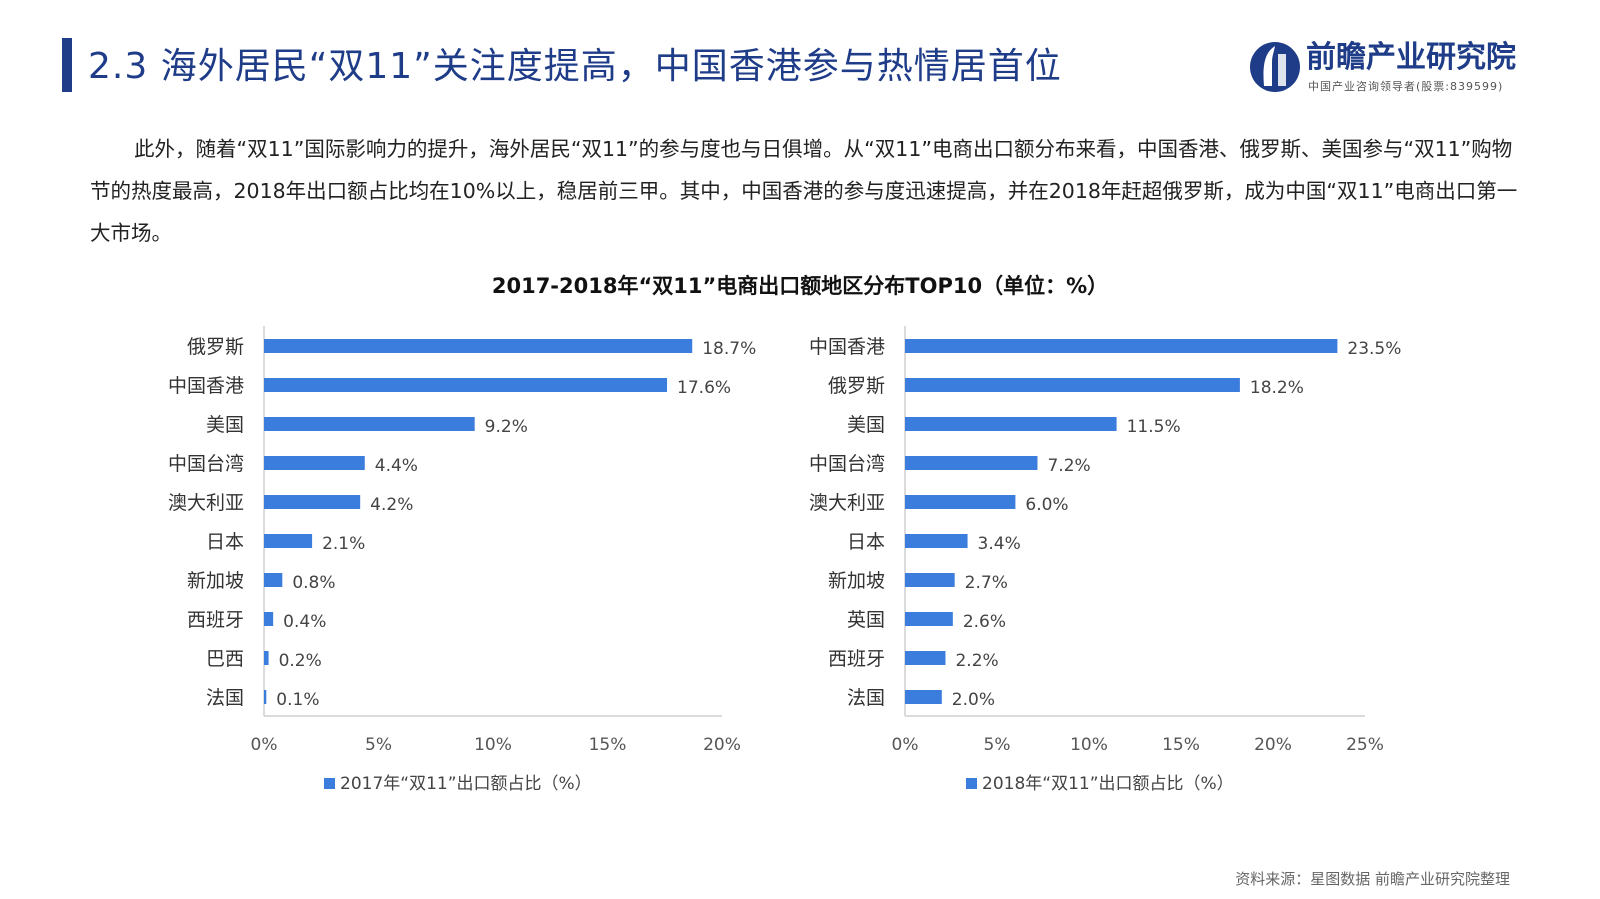 The height and width of the screenshot is (899, 1600). What do you see at coordinates (506, 427) in the screenshot?
I see `value-label: 9.2%` at bounding box center [506, 427].